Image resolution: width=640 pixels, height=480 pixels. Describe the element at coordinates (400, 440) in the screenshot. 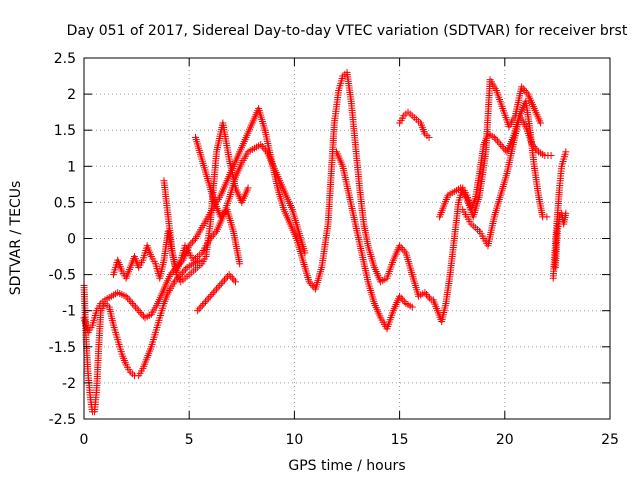

I see `x-tick-label: 15` at that location.